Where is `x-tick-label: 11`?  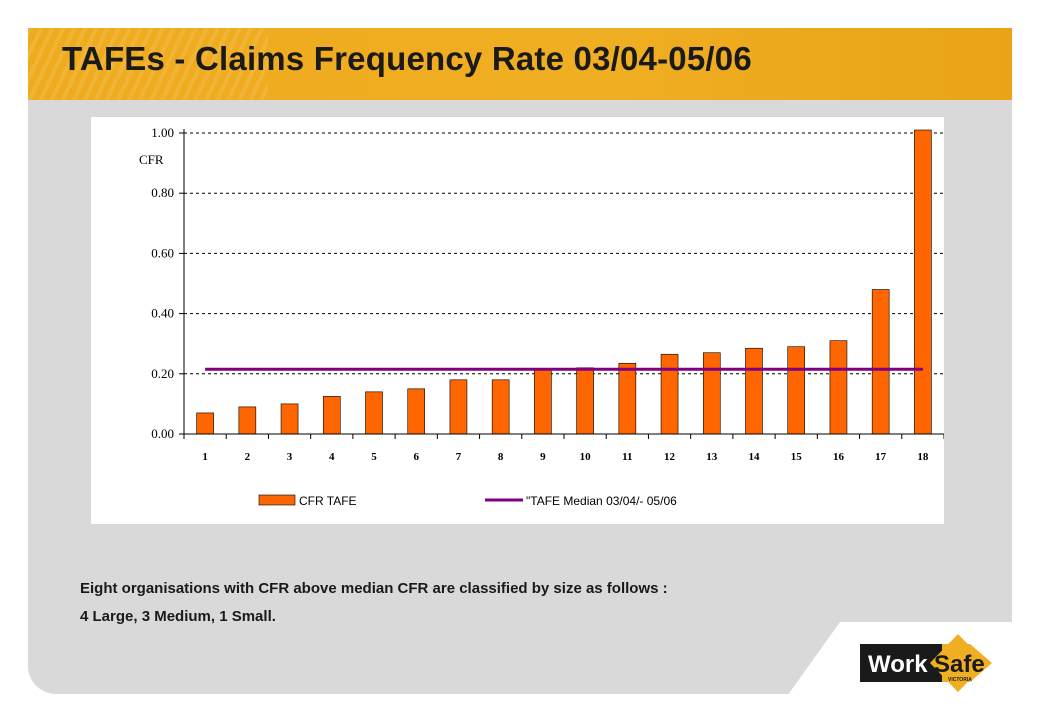
x-tick-label: 11 is located at coordinates (627, 457).